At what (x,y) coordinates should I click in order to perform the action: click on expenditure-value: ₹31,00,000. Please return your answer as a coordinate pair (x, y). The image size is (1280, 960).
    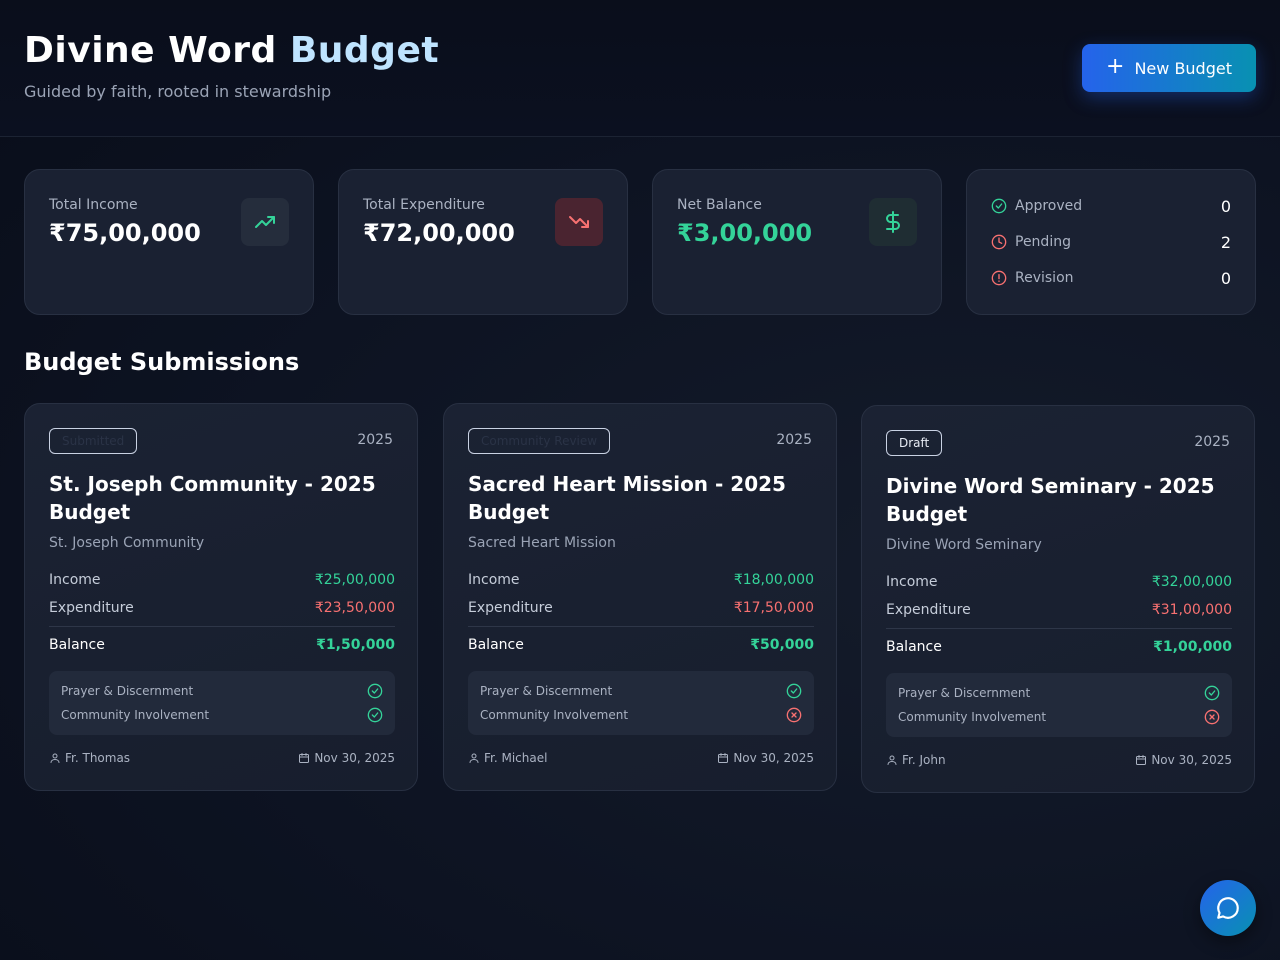
    Looking at the image, I should click on (1191, 610).